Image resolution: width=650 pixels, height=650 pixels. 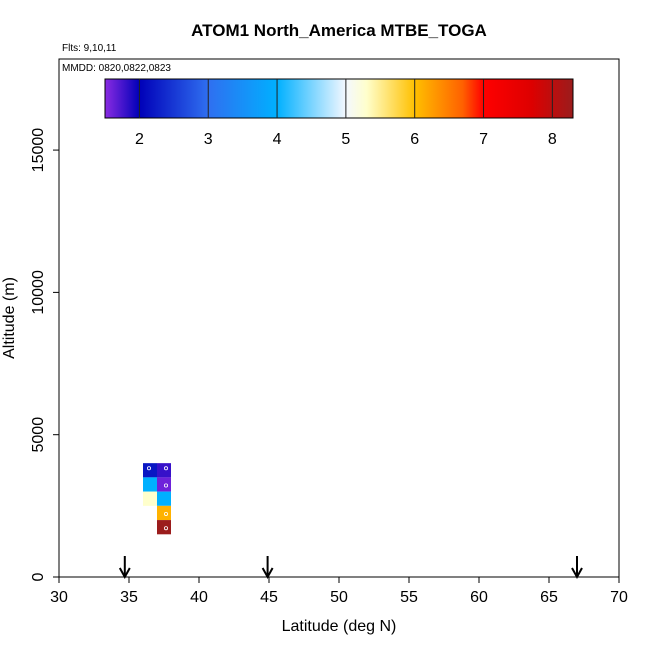 I want to click on y-tick-label: 10000, so click(x=38, y=292).